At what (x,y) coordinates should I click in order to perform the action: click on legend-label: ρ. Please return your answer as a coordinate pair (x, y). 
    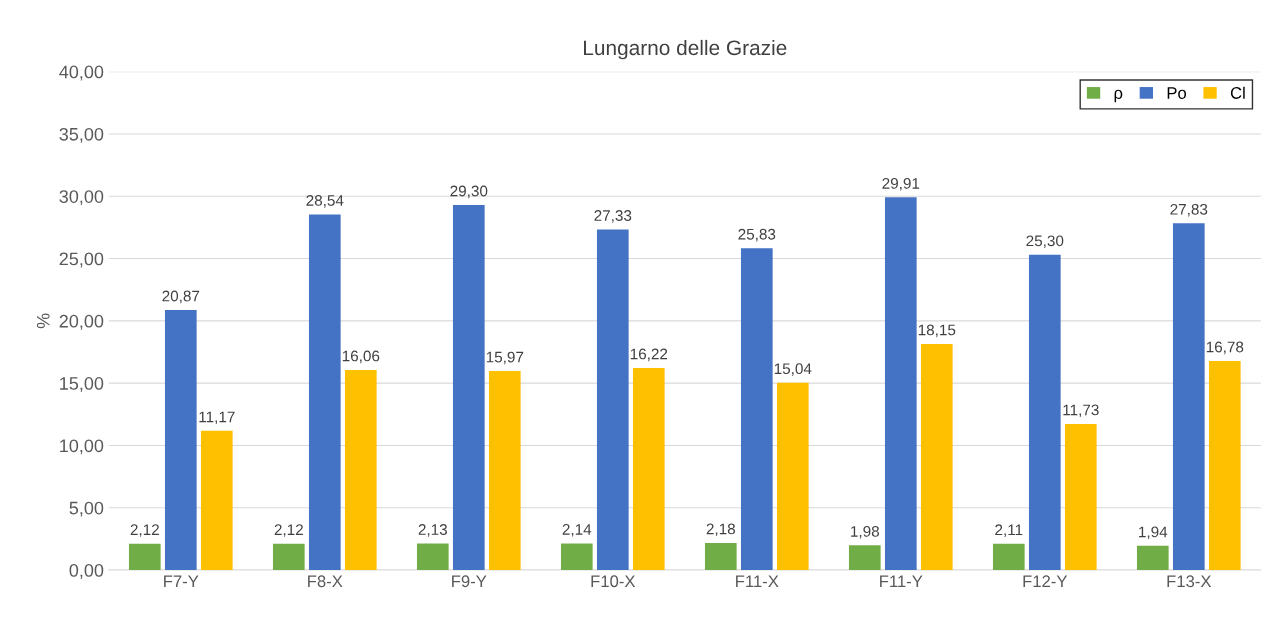
    Looking at the image, I should click on (1118, 96).